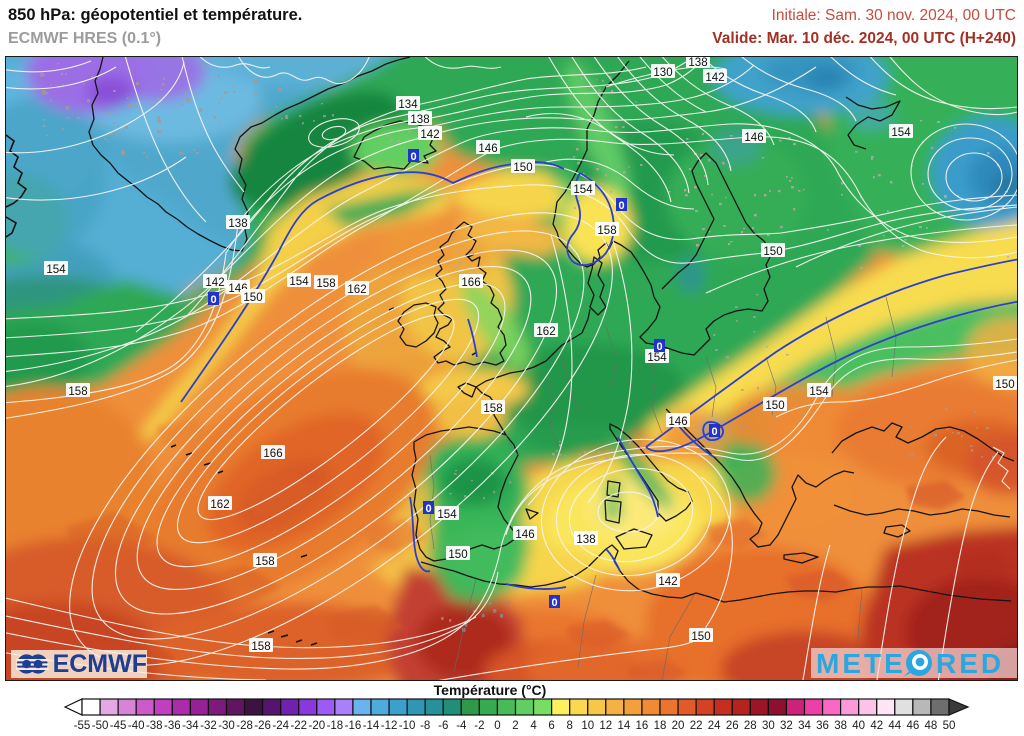 Image resolution: width=1024 pixels, height=736 pixels. I want to click on svg-text: 16, so click(642, 726).